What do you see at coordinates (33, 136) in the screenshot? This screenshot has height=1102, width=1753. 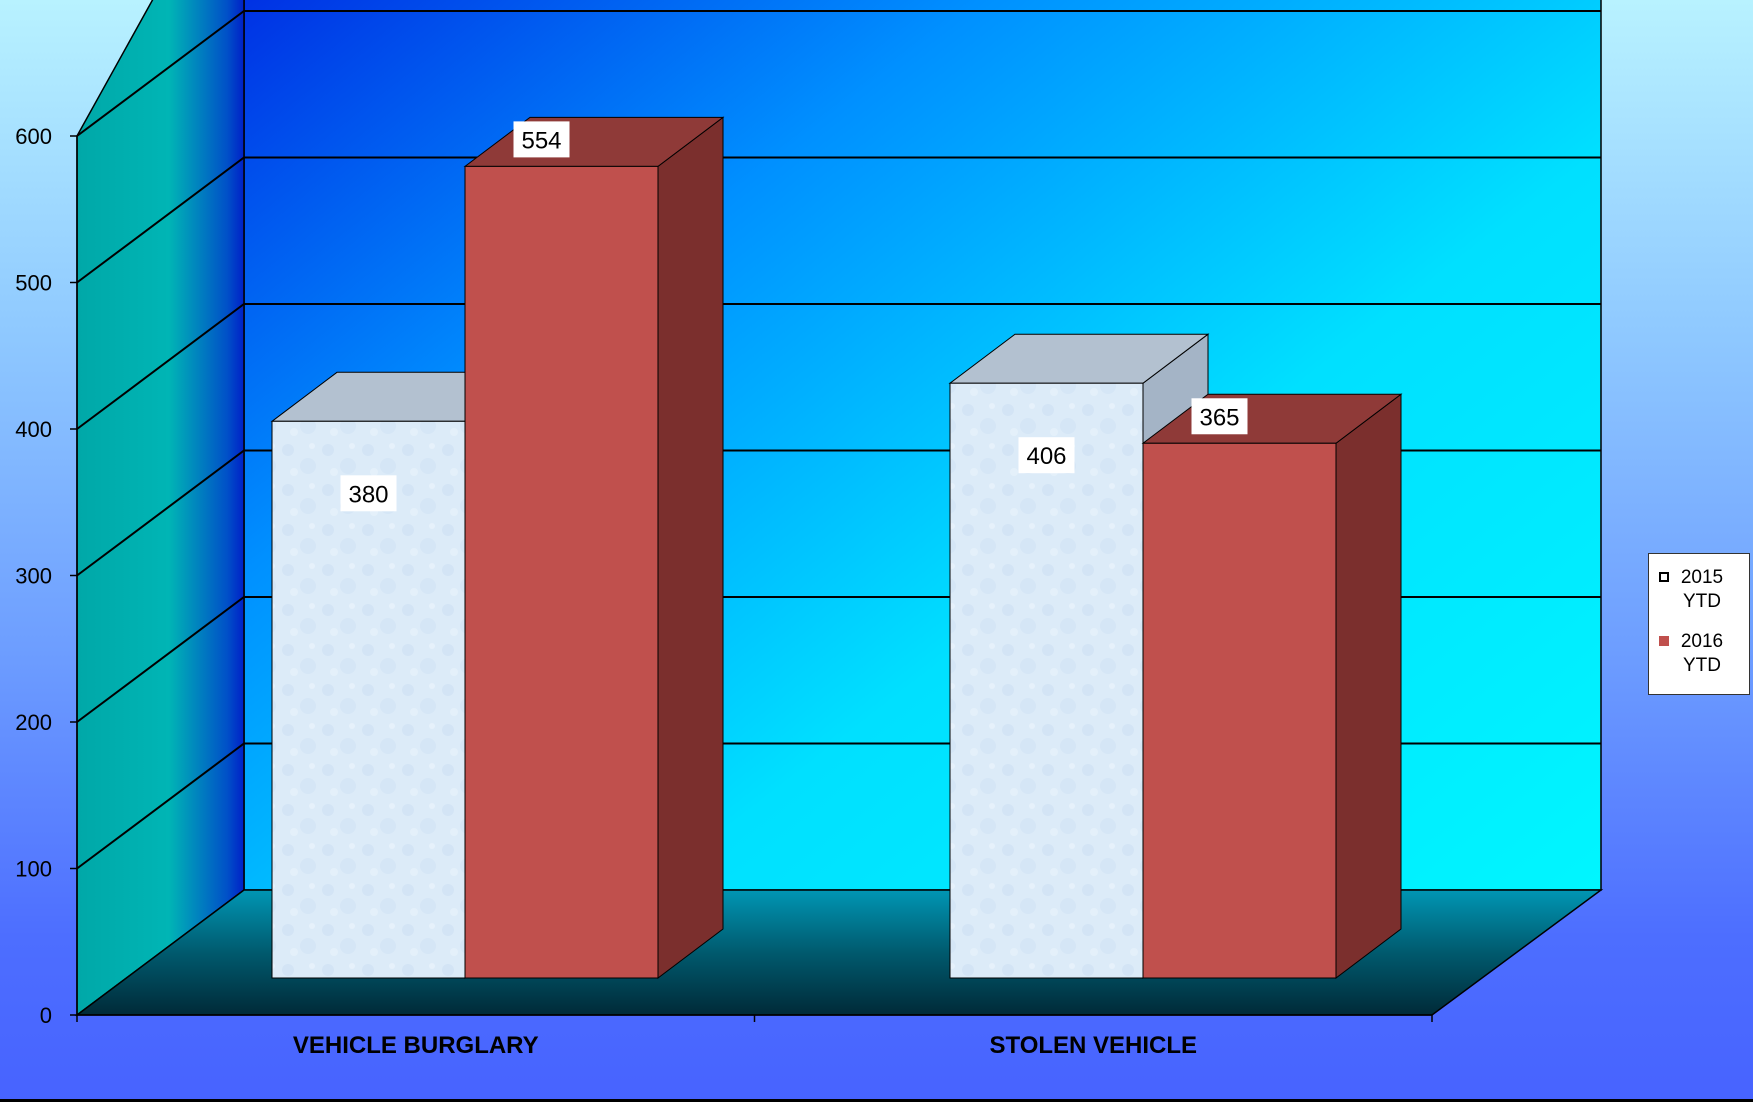 I see `y-tick-label: 600` at bounding box center [33, 136].